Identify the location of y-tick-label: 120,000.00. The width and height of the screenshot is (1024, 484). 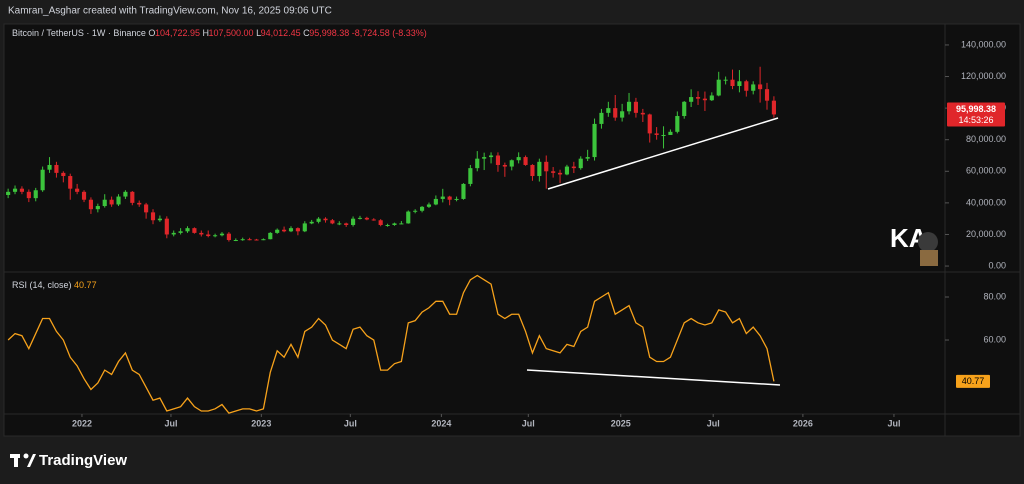
(983, 76).